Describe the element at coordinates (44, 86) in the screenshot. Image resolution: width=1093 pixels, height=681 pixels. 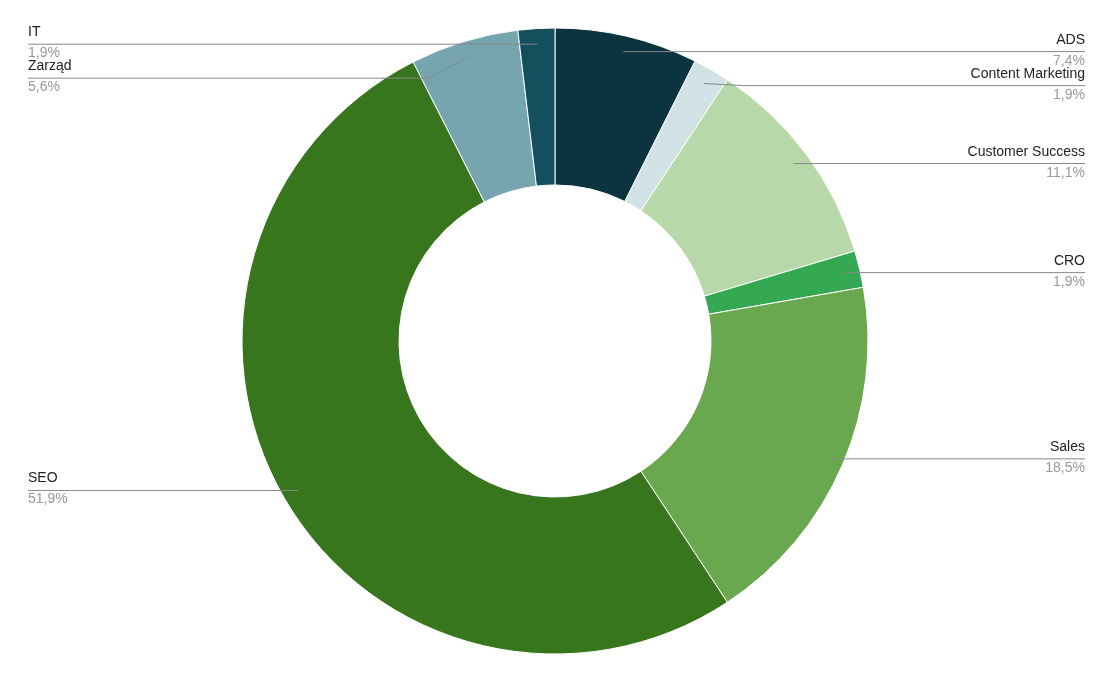
I see `data-label: 5,6%` at that location.